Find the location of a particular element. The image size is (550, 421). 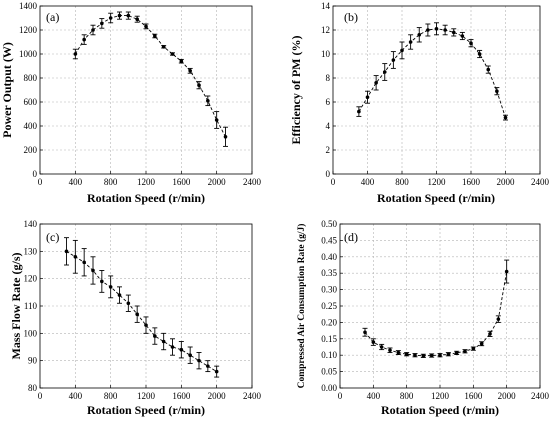

panel-c-y-tick-label: 110 is located at coordinates (31, 306).